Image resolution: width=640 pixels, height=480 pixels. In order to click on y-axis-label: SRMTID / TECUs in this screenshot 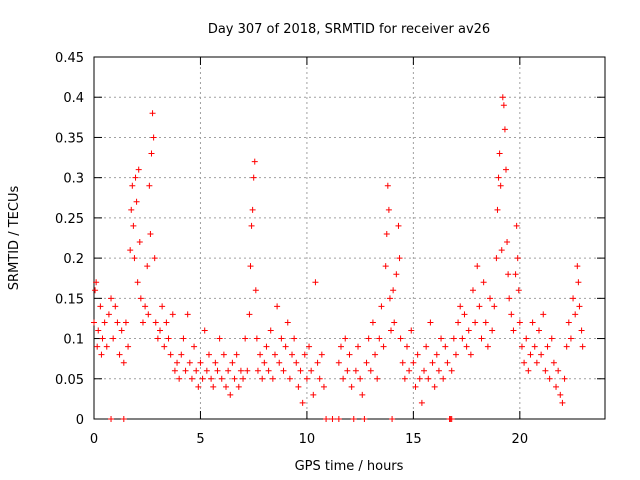, I will do `click(14, 238)`.